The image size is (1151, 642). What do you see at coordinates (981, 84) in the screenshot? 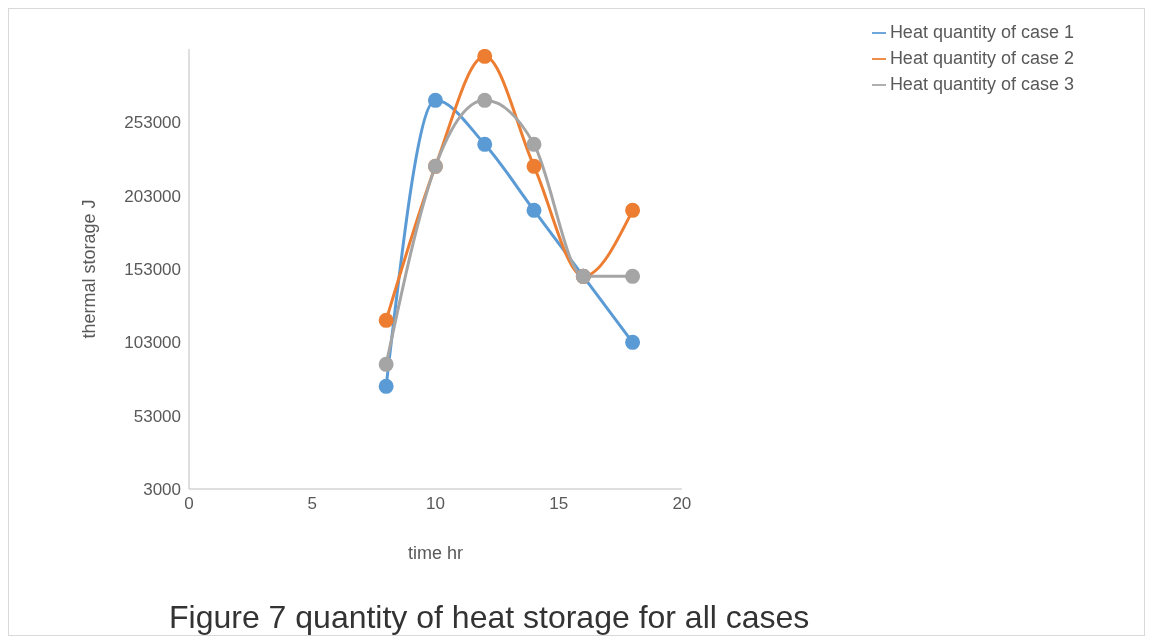
I see `legend-label: Heat quantity of case 3` at bounding box center [981, 84].